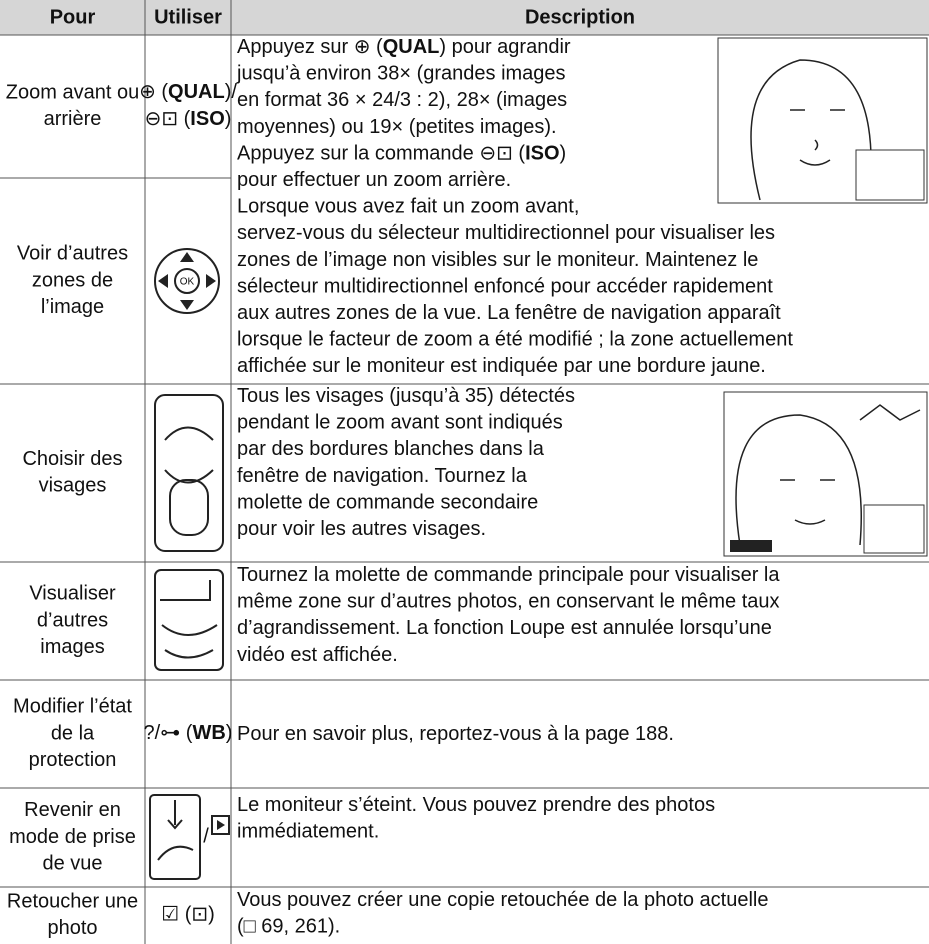 This screenshot has height=944, width=929. What do you see at coordinates (563, 154) in the screenshot?
I see `description-line-part: )` at bounding box center [563, 154].